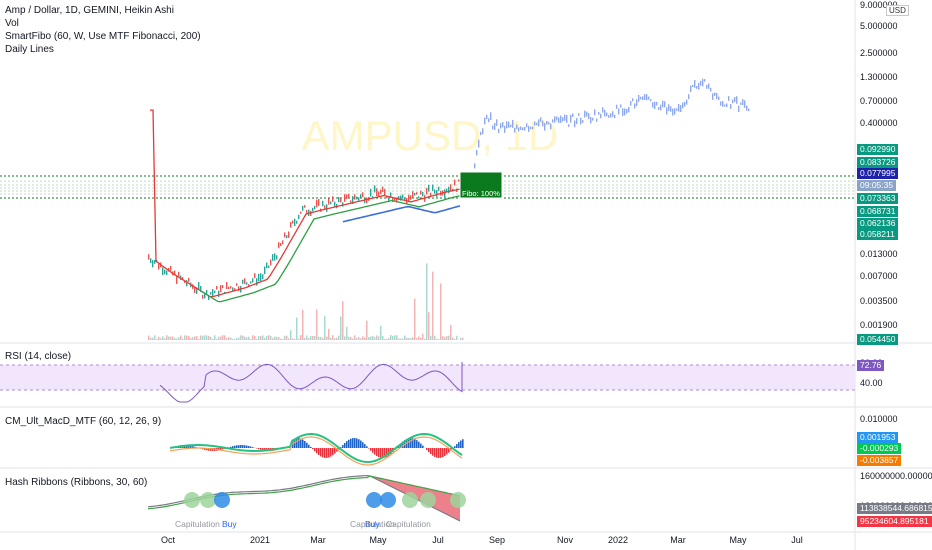  I want to click on rsi-label: RSI (14, close), so click(38, 356).